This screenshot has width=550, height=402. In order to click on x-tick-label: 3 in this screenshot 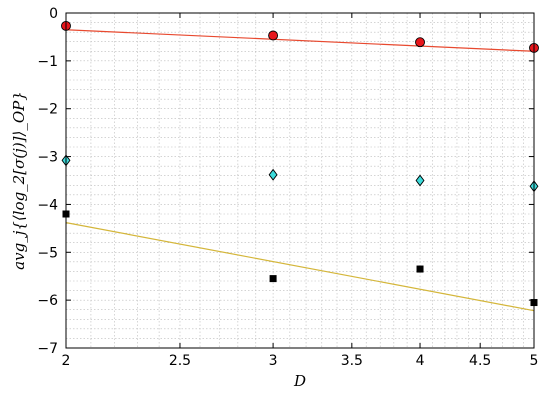, I will do `click(273, 361)`.